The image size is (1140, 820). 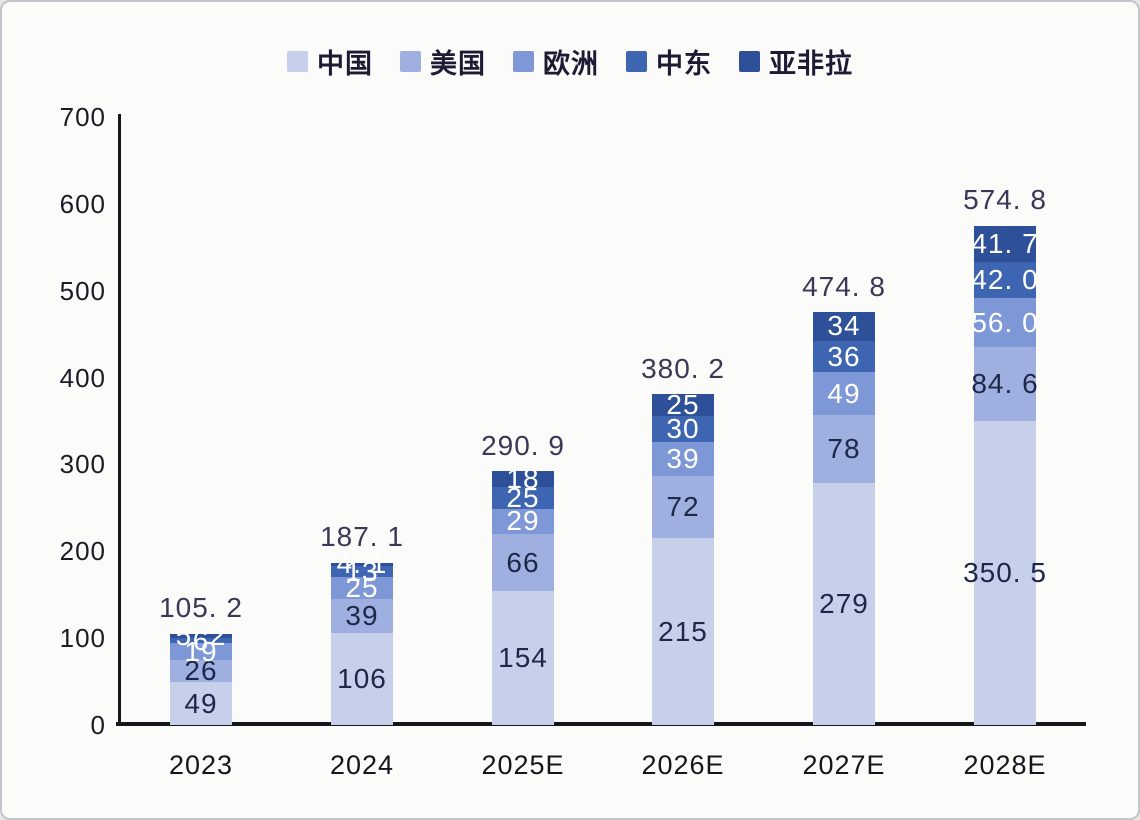 What do you see at coordinates (683, 368) in the screenshot?
I see `bar-total-label-2026E: 380. 2` at bounding box center [683, 368].